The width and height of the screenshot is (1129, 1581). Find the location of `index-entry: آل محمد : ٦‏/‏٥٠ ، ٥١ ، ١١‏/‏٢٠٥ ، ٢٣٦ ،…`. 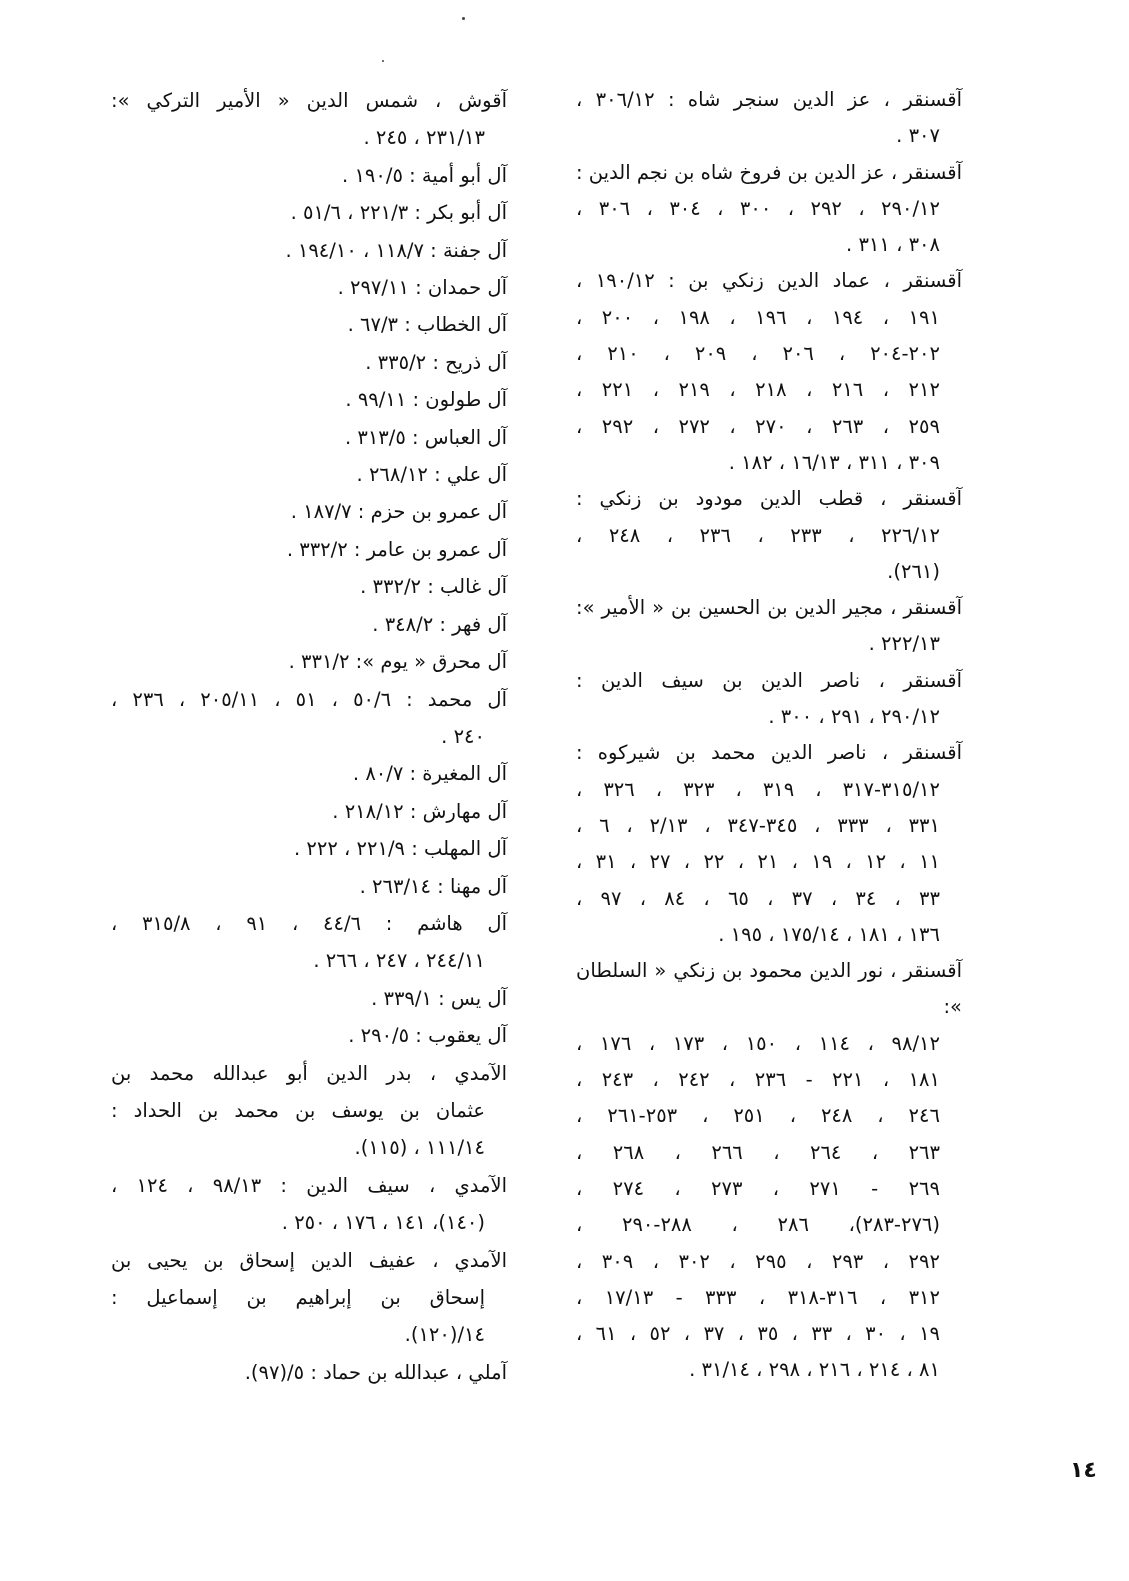

index-entry: آل محمد : ٦‏/‏٥٠ ، ٥١ ، ١١‏/‏٢٠٥ ، ٢٣٦ ،… is located at coordinates (309, 718).